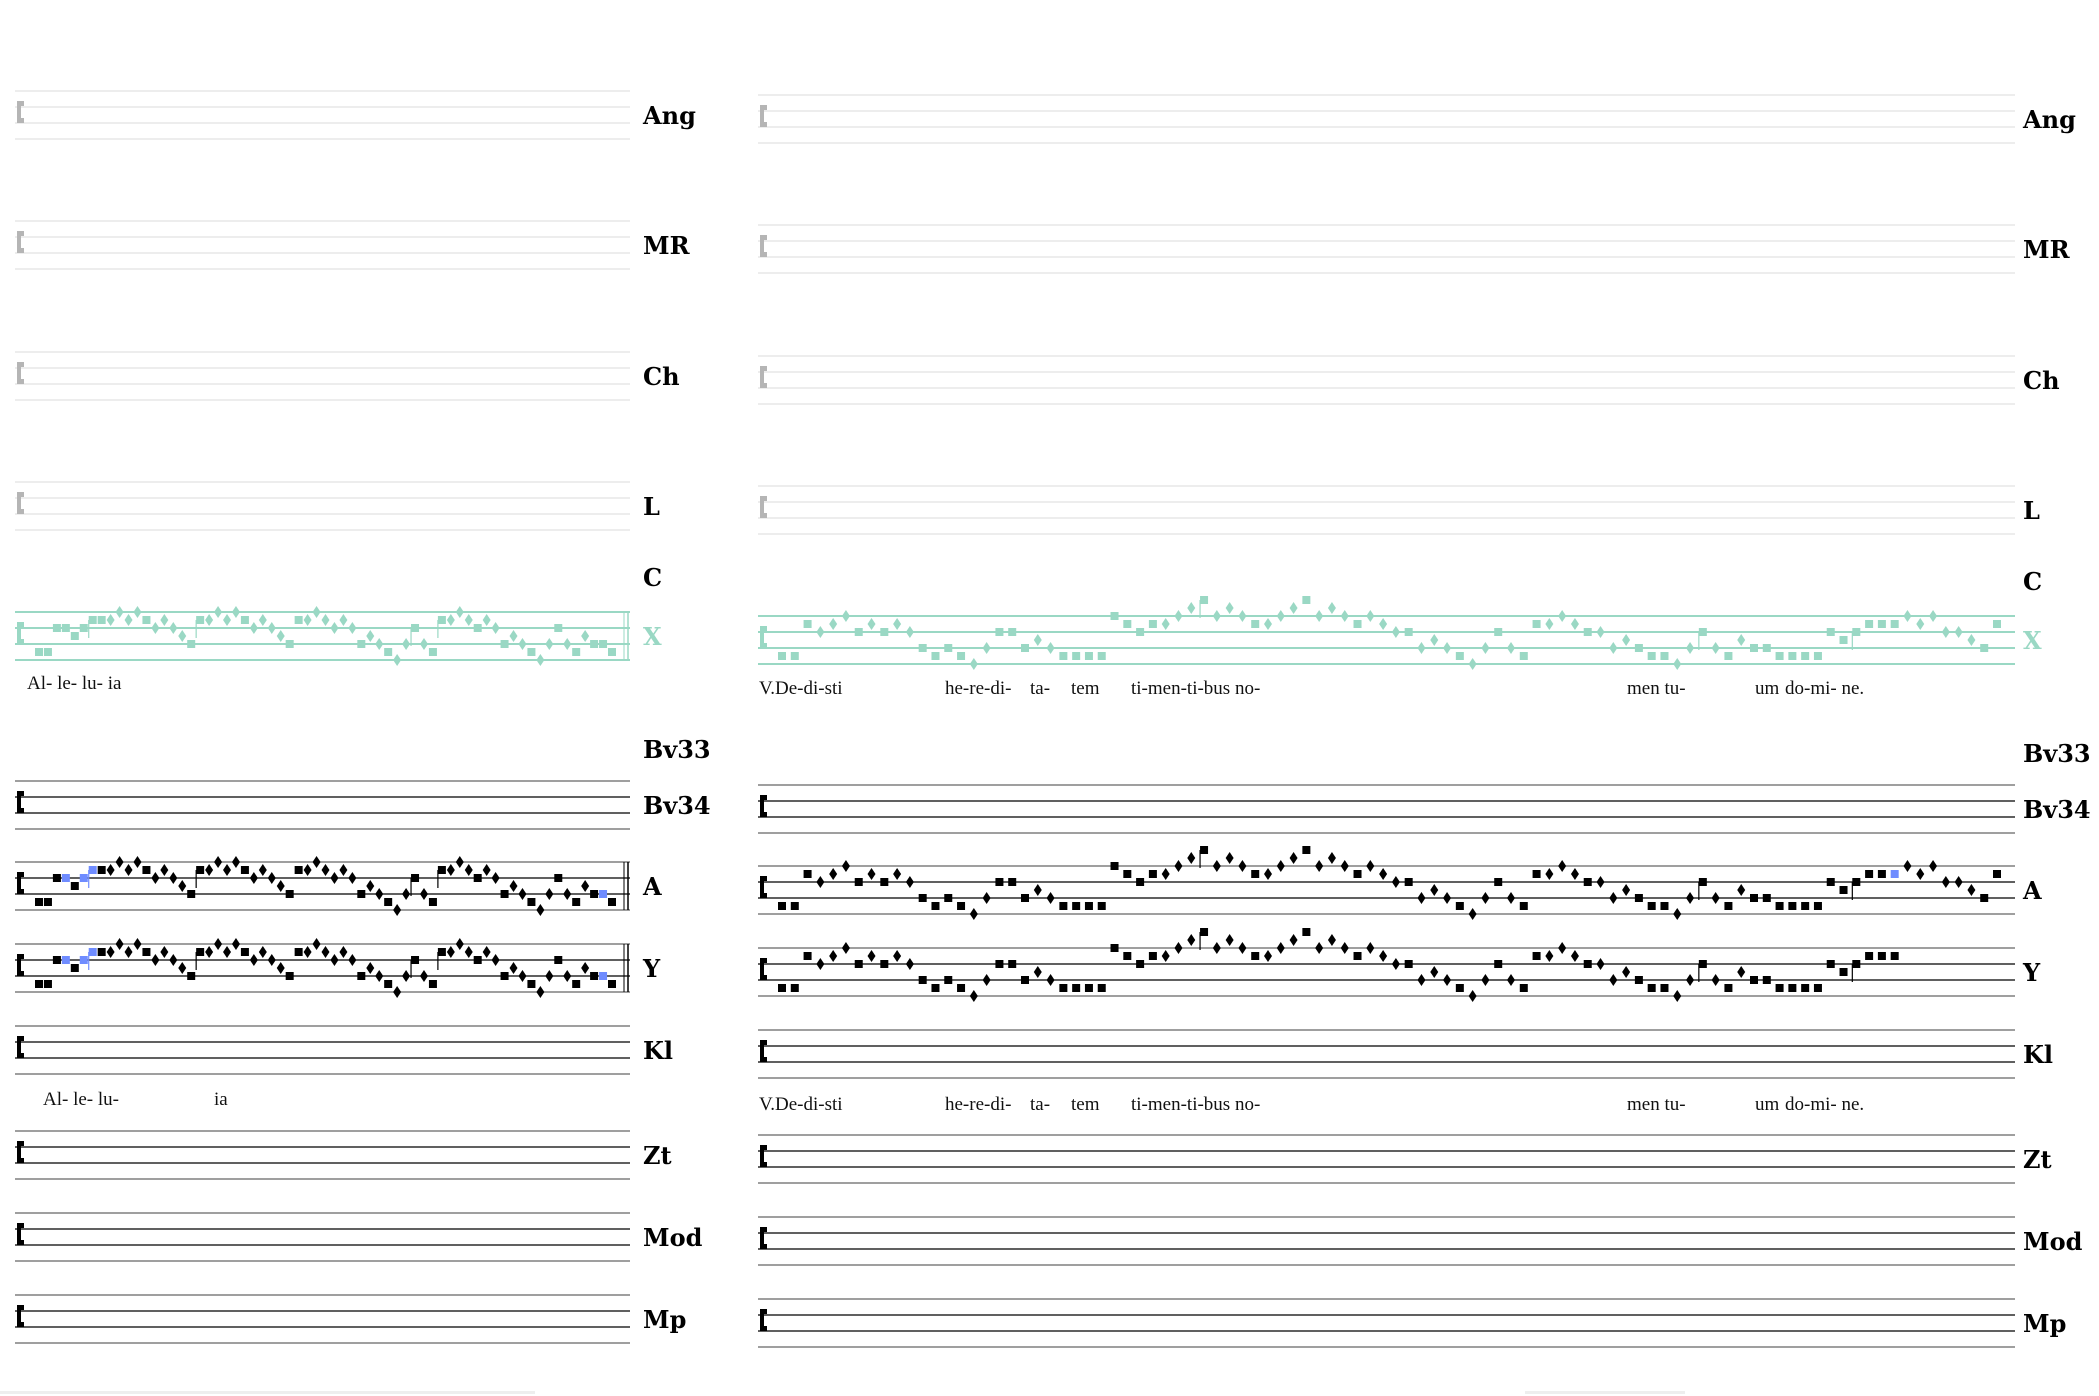  I want to click on lyric-syllables: he-re-di-, so click(978, 688).